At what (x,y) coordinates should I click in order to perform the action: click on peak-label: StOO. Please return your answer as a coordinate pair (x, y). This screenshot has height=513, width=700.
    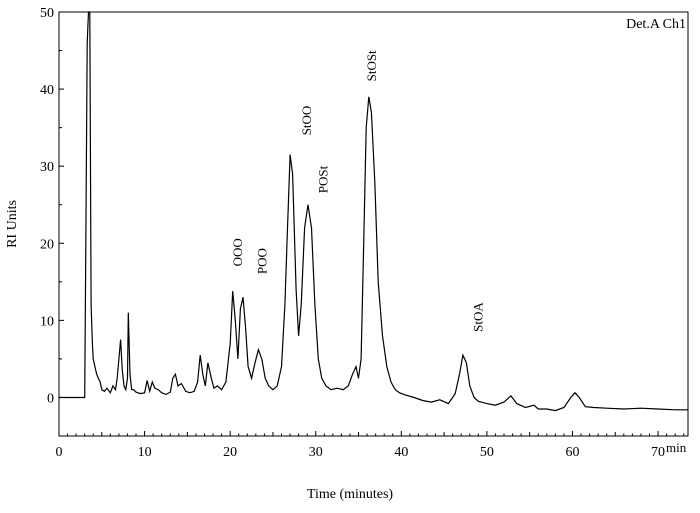
    Looking at the image, I should click on (306, 121).